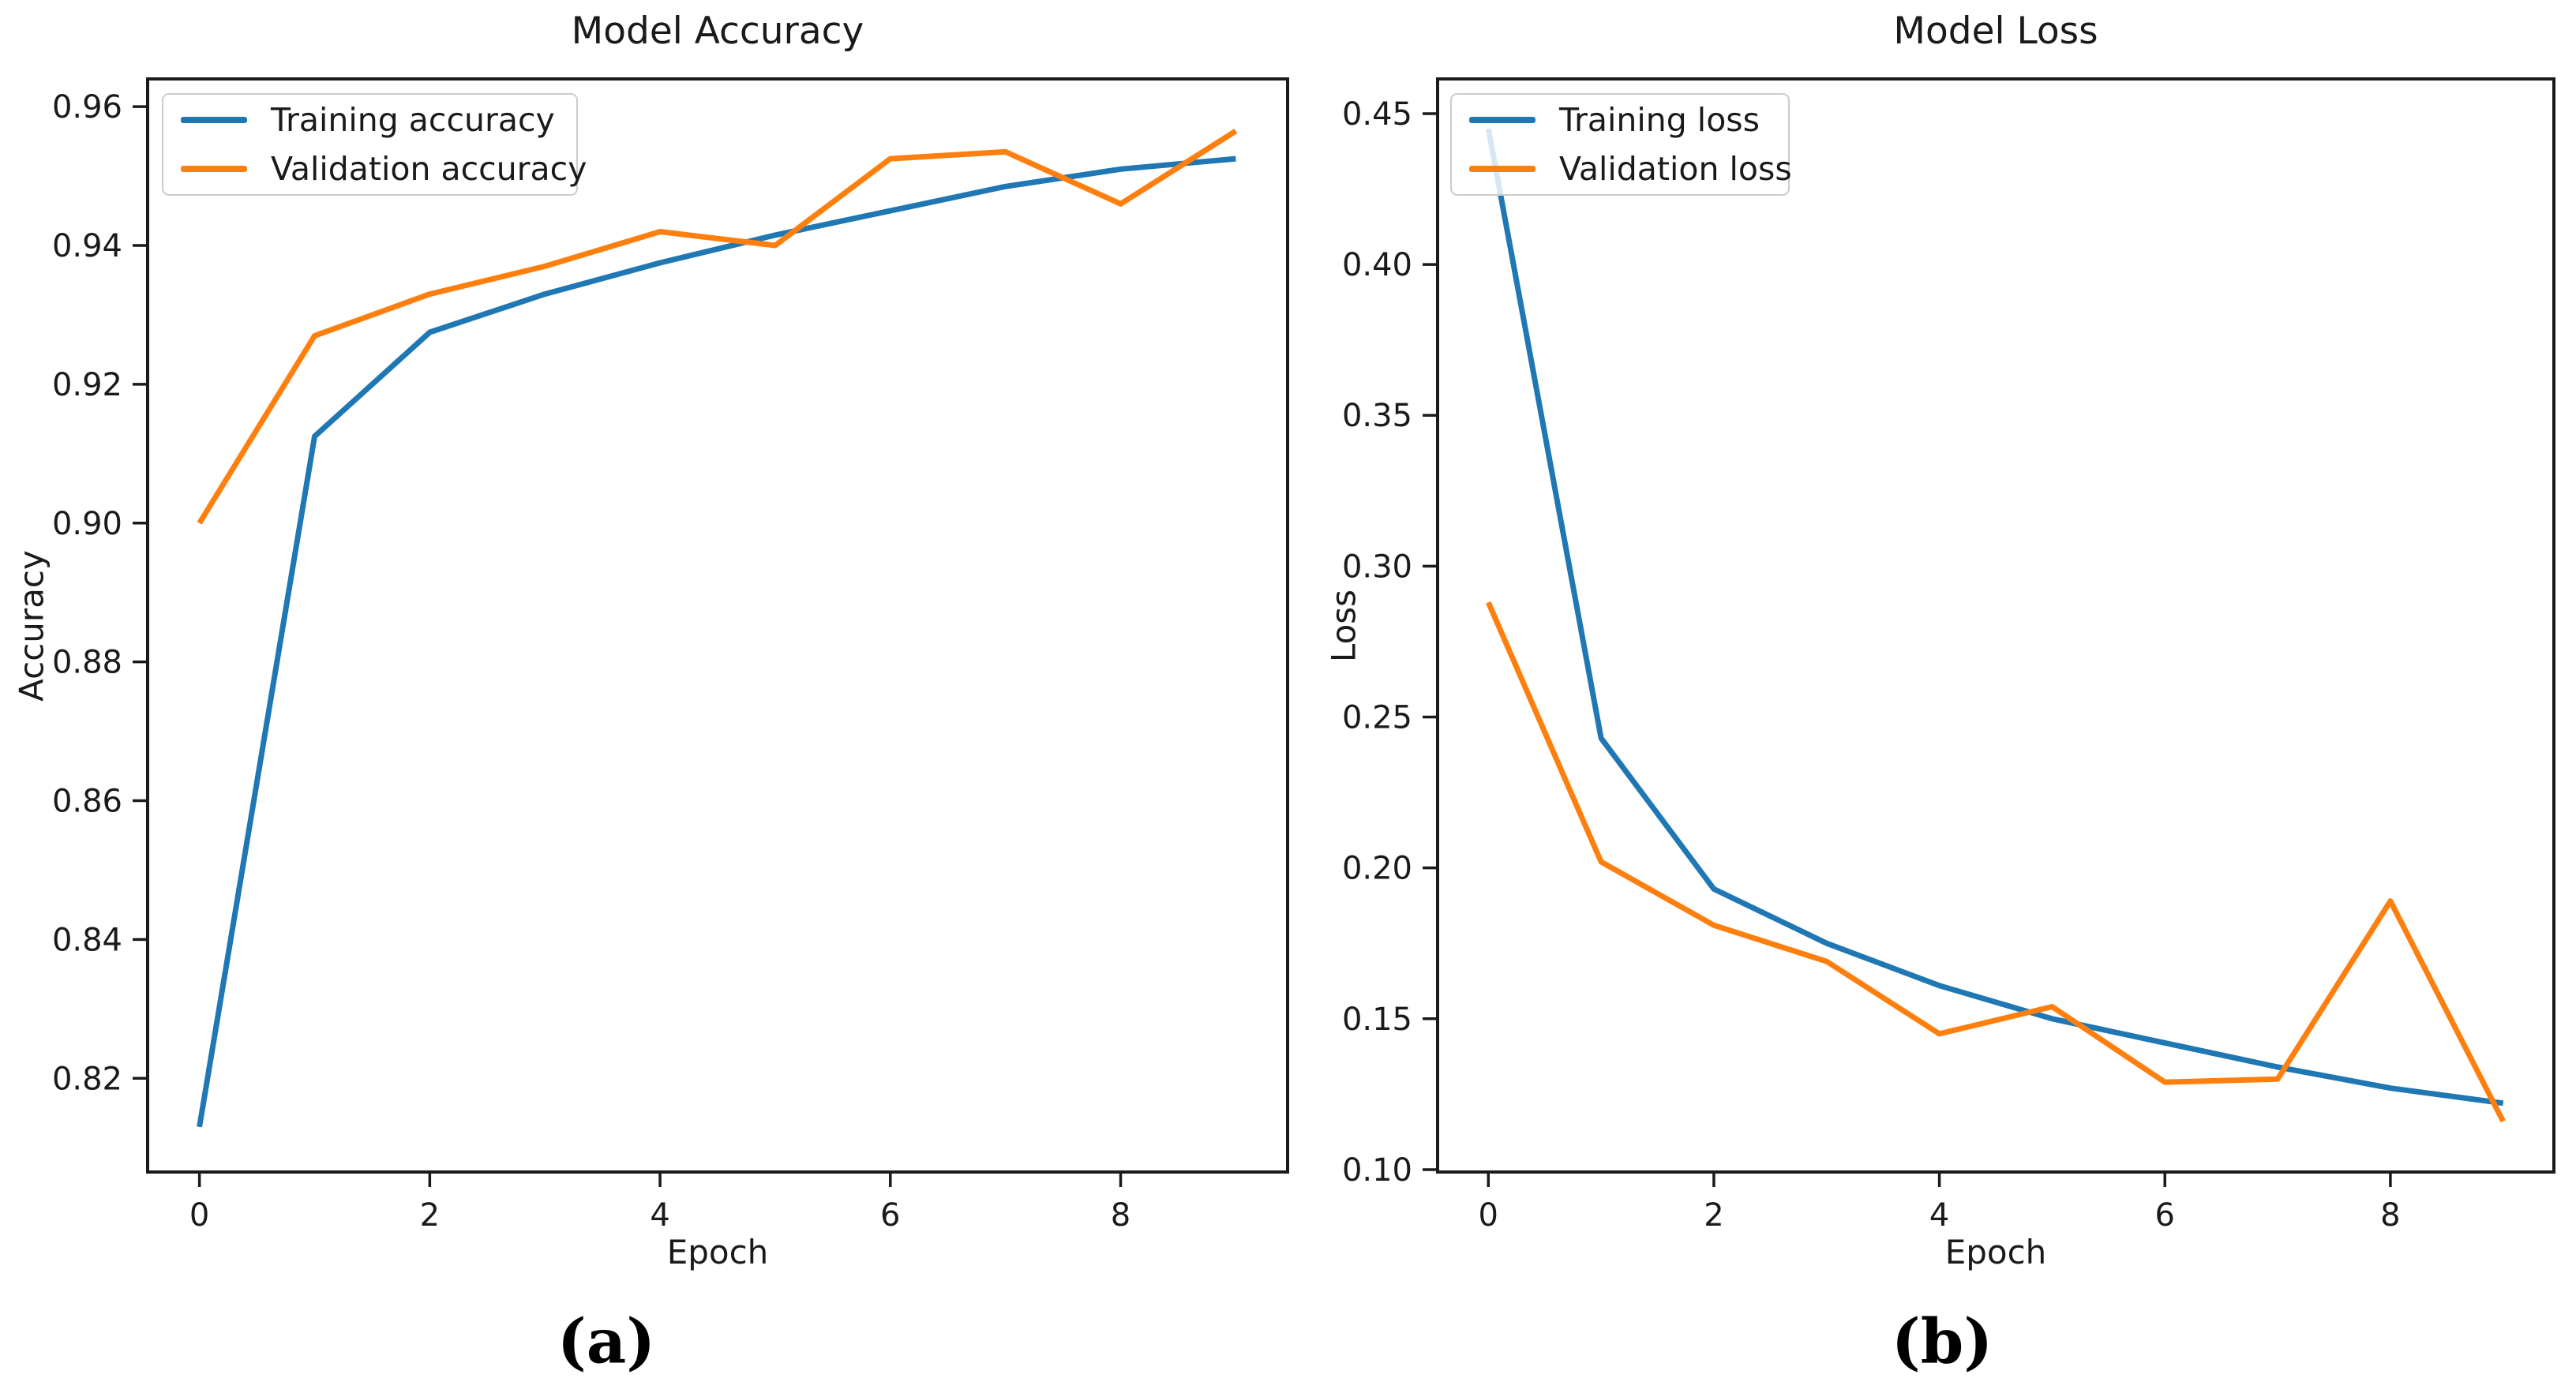 The width and height of the screenshot is (2576, 1393). I want to click on y-tick-label: 0.40, so click(1377, 265).